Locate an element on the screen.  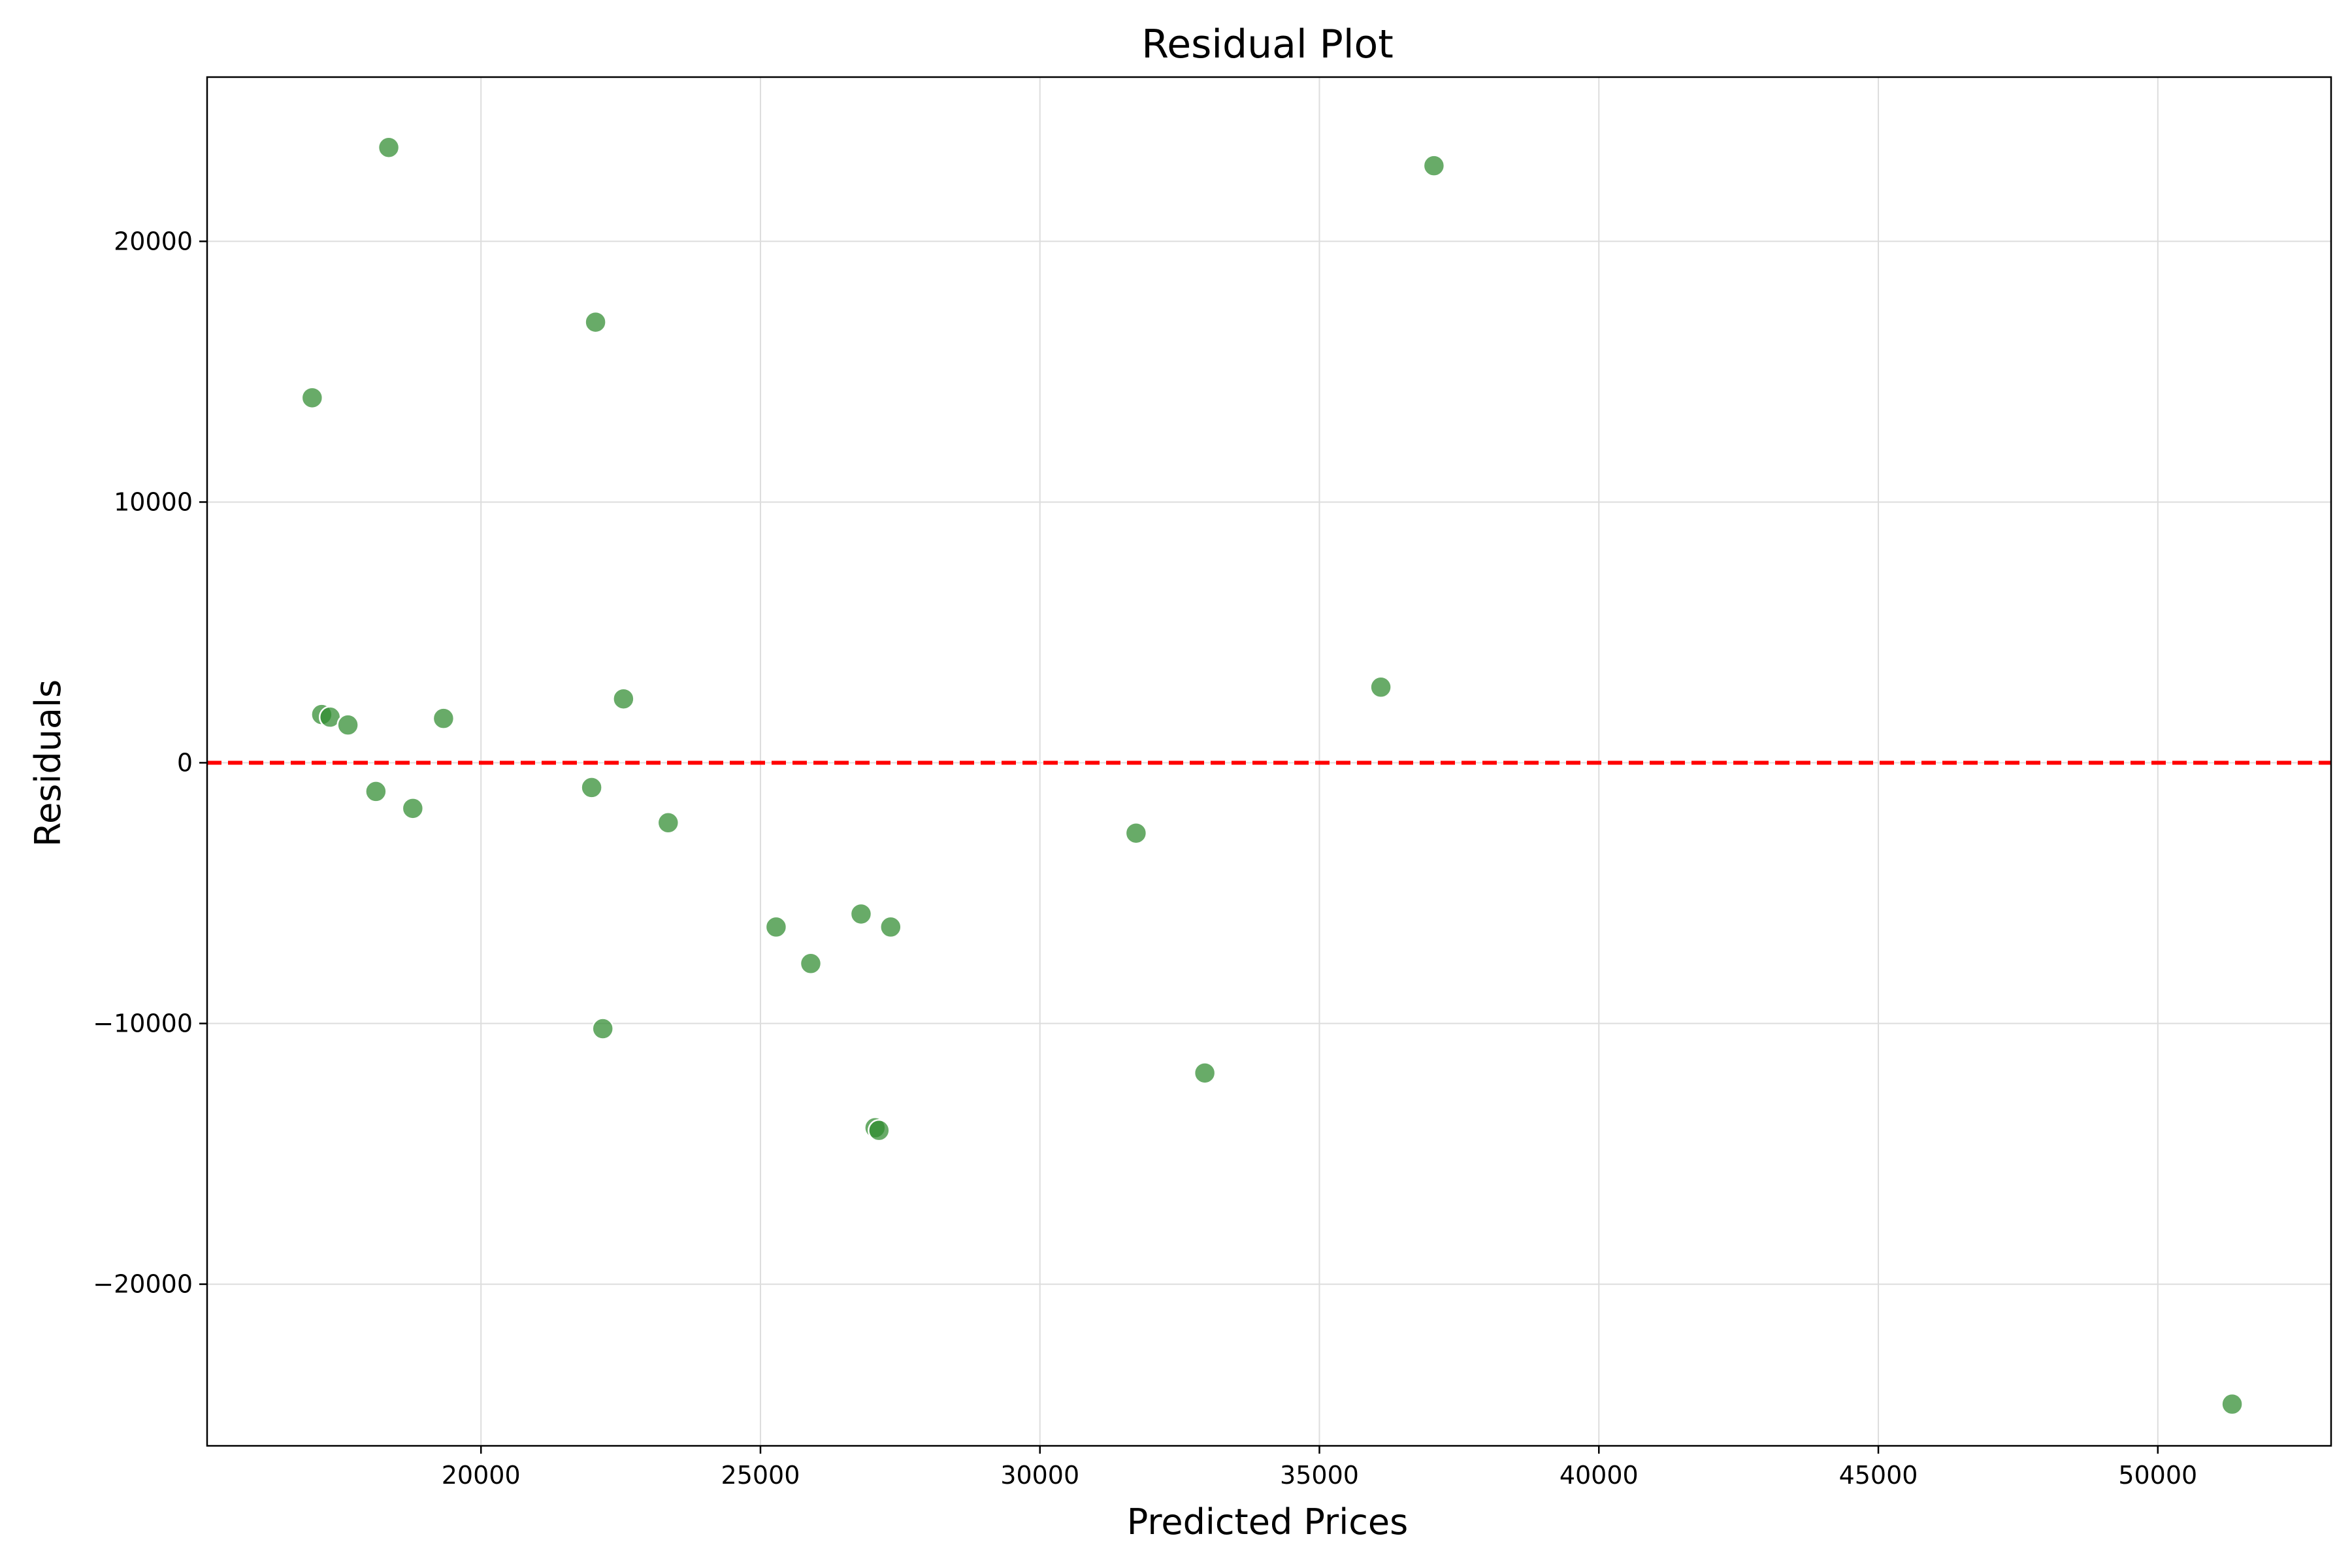
x-tick-label: 40000 is located at coordinates (1599, 1475).